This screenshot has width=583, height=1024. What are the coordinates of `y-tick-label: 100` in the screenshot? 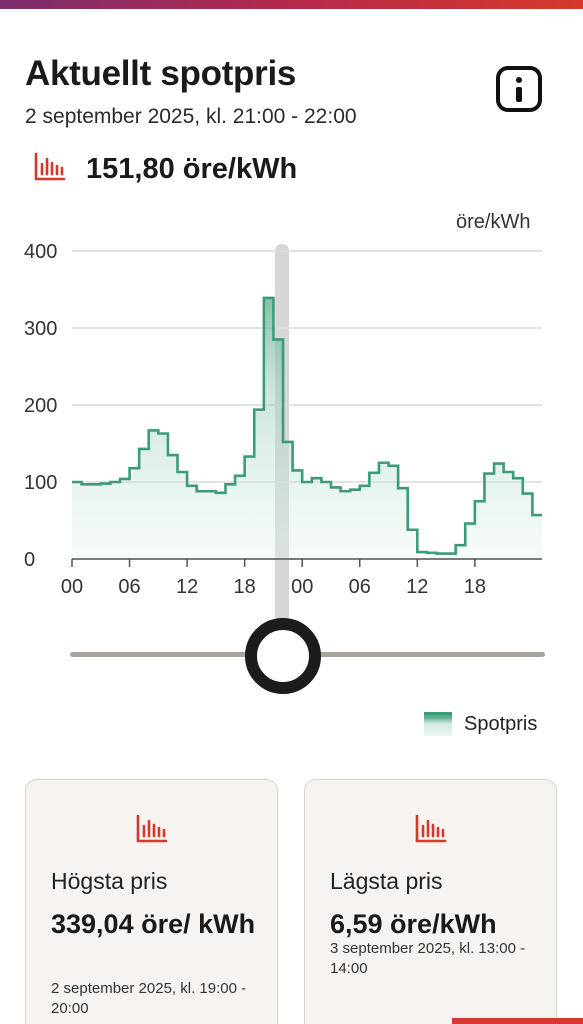 It's located at (40, 483).